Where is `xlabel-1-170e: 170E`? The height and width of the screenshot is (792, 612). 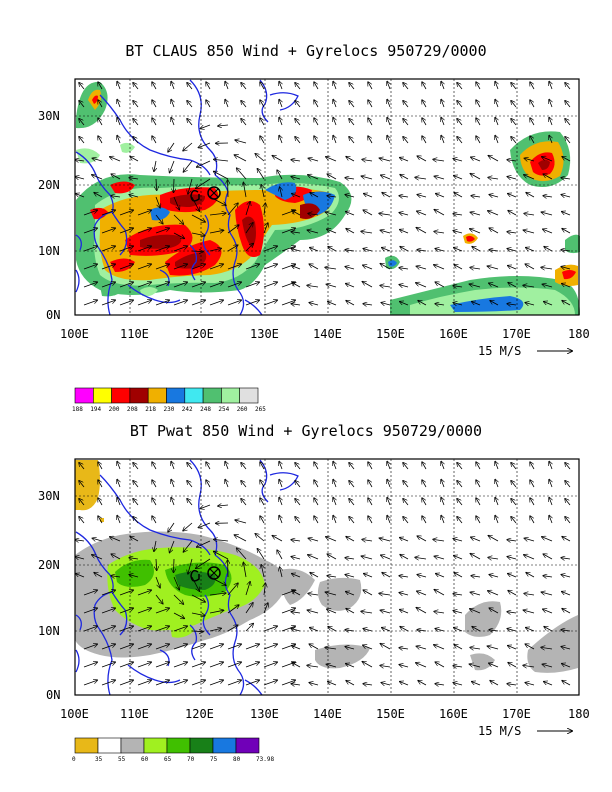 xlabel-1-170e: 170E is located at coordinates (516, 334).